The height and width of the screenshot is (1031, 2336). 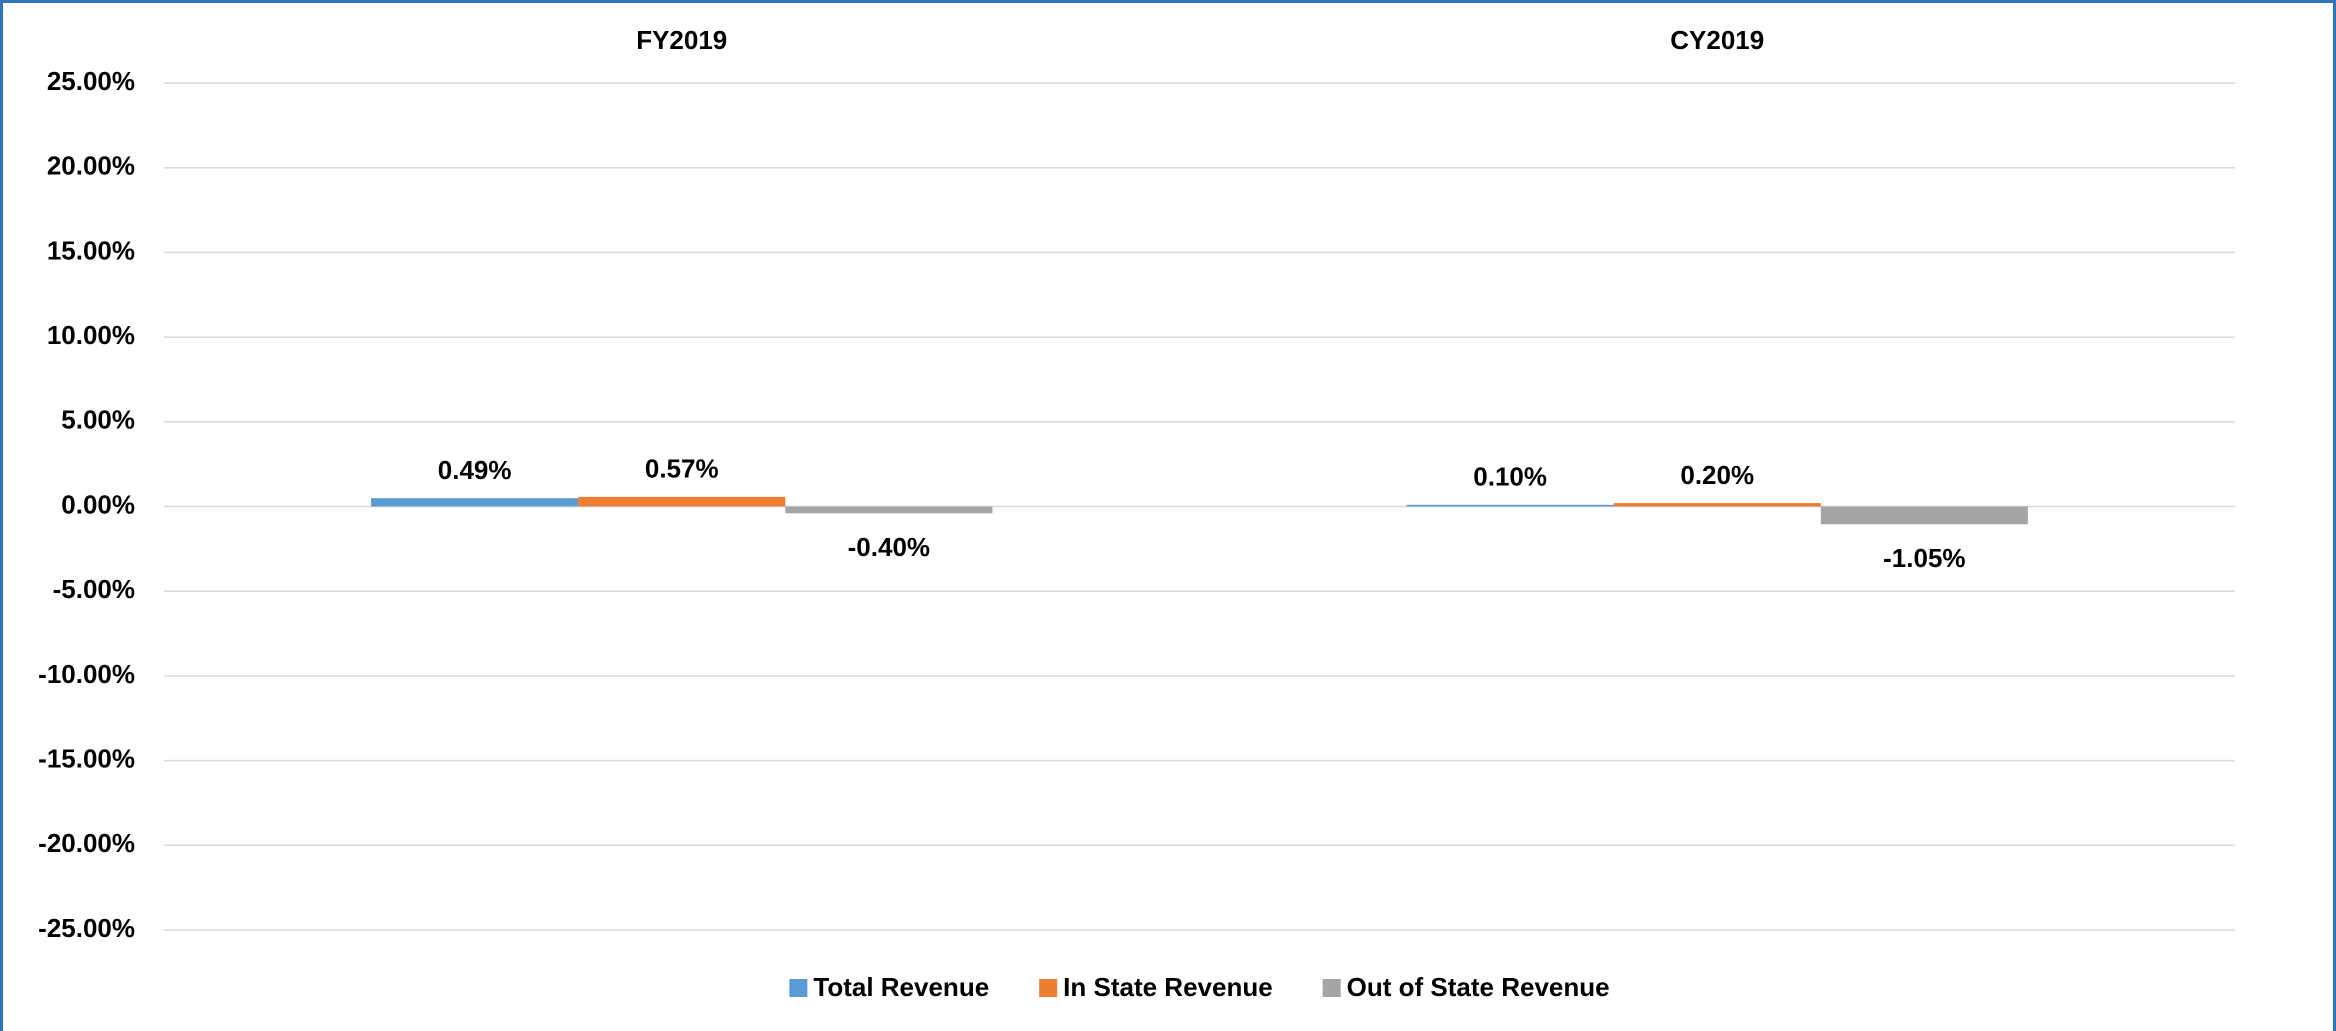 I want to click on y-tick-label: -5.00%, so click(x=94, y=589).